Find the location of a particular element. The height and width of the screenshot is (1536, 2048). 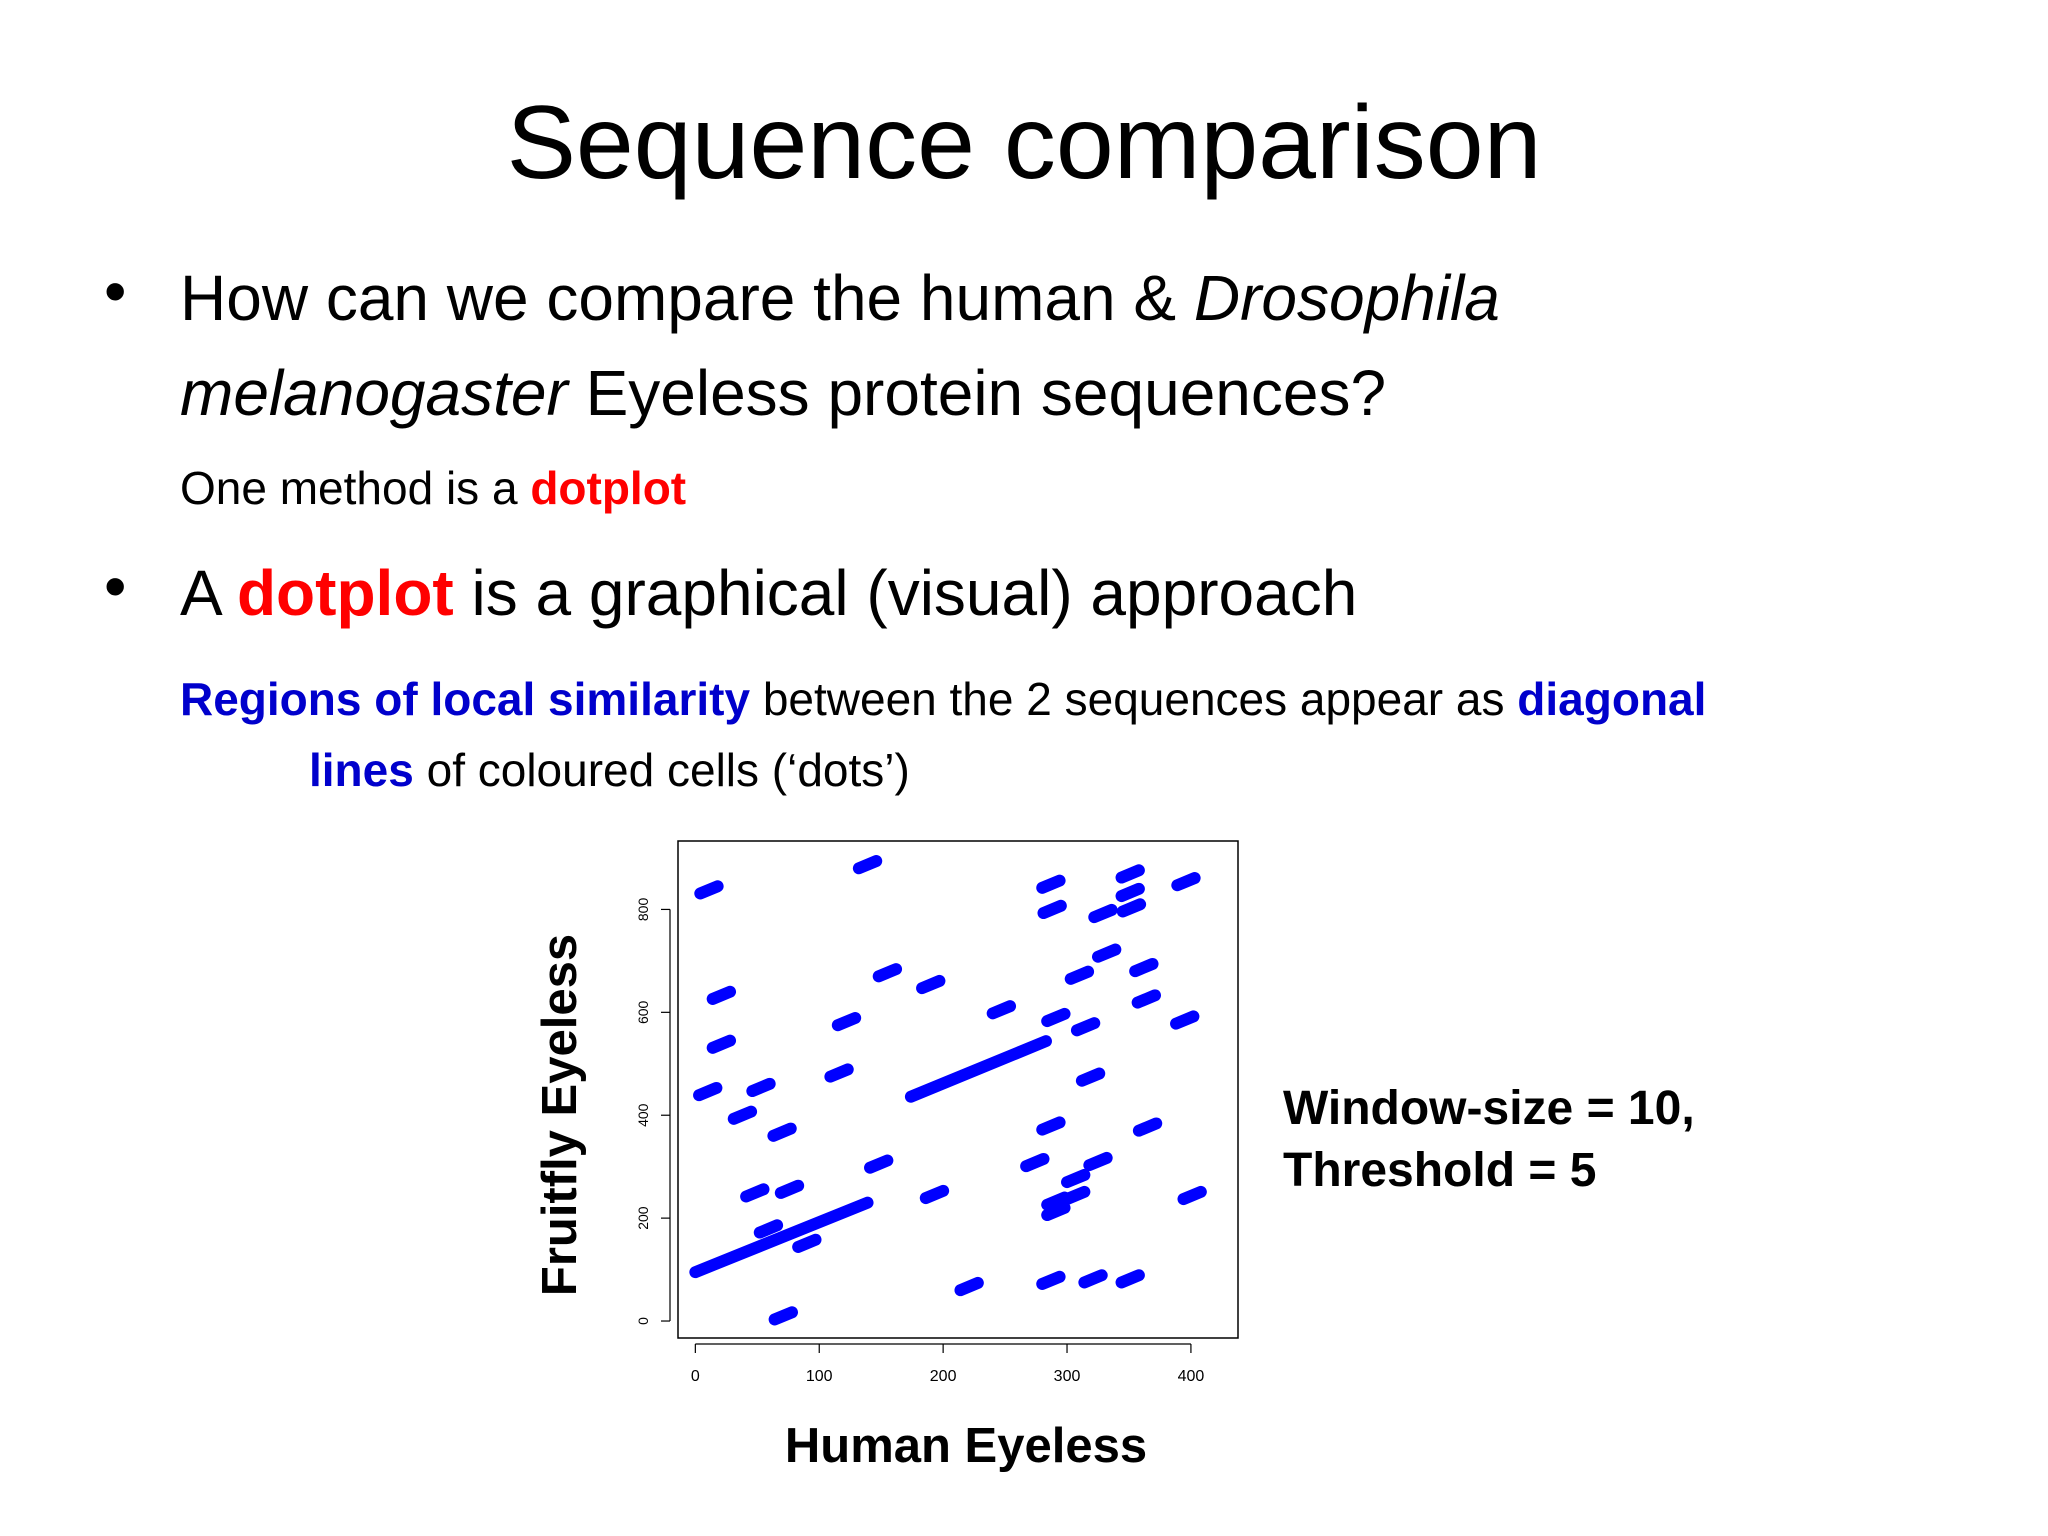

y-tick-label: 600 is located at coordinates (643, 1012).